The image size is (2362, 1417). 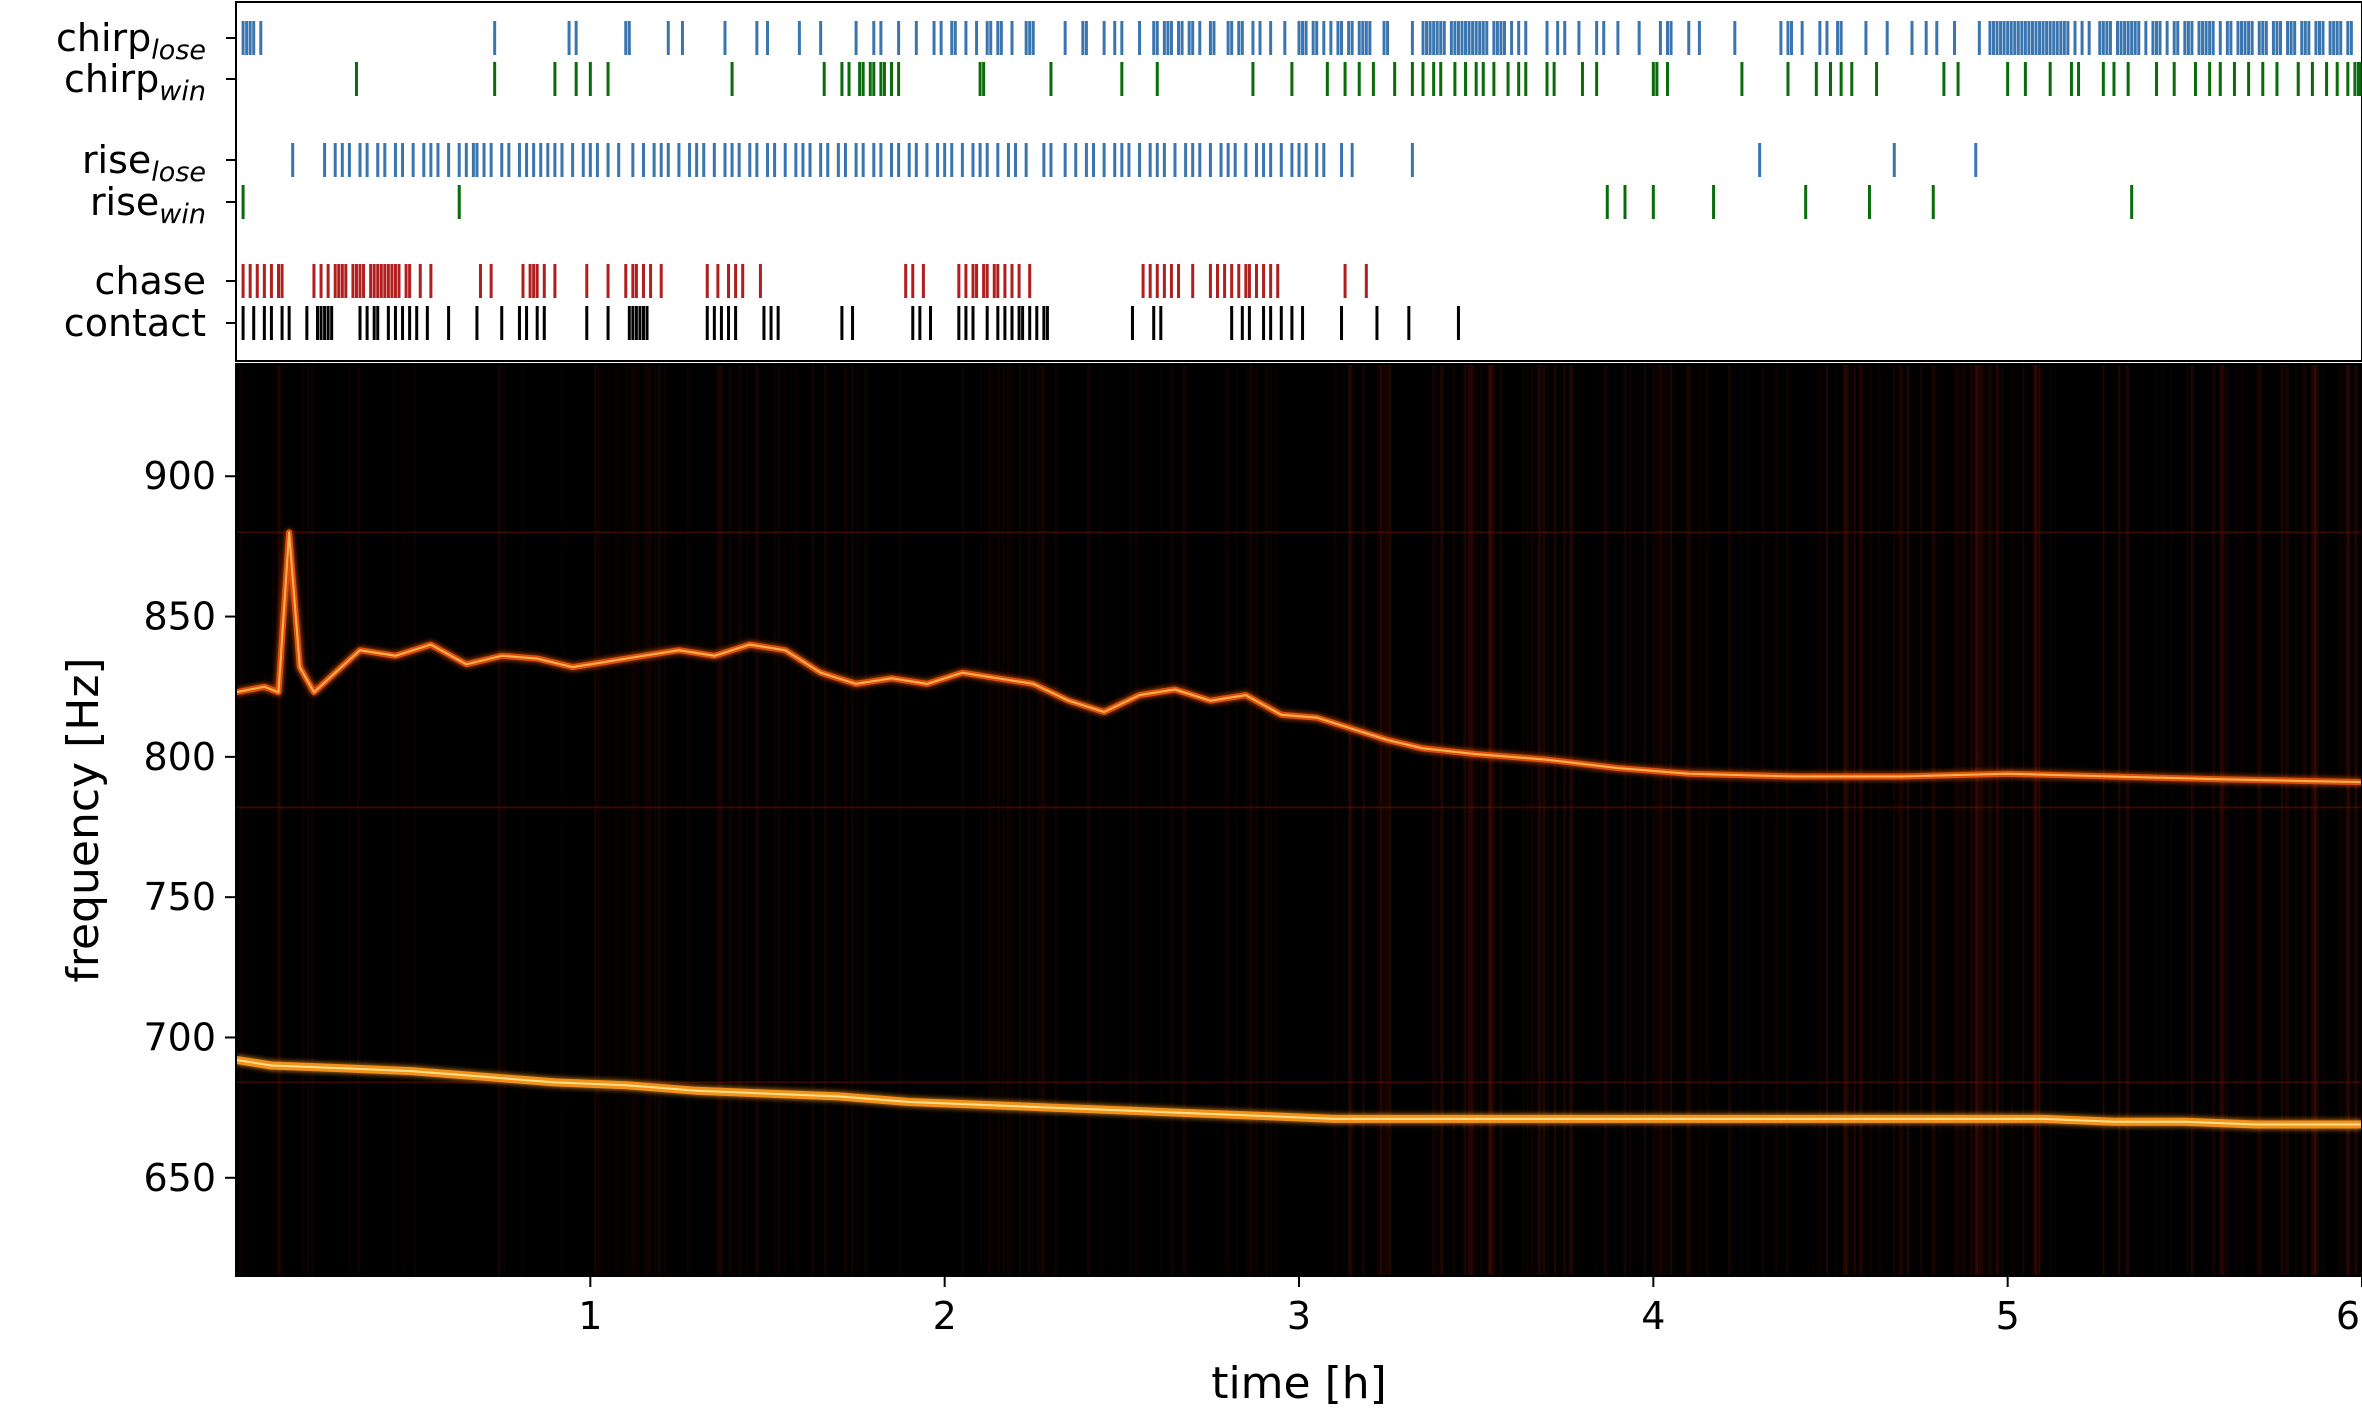 What do you see at coordinates (135, 82) in the screenshot?
I see `raster-row-label: chirpwin` at bounding box center [135, 82].